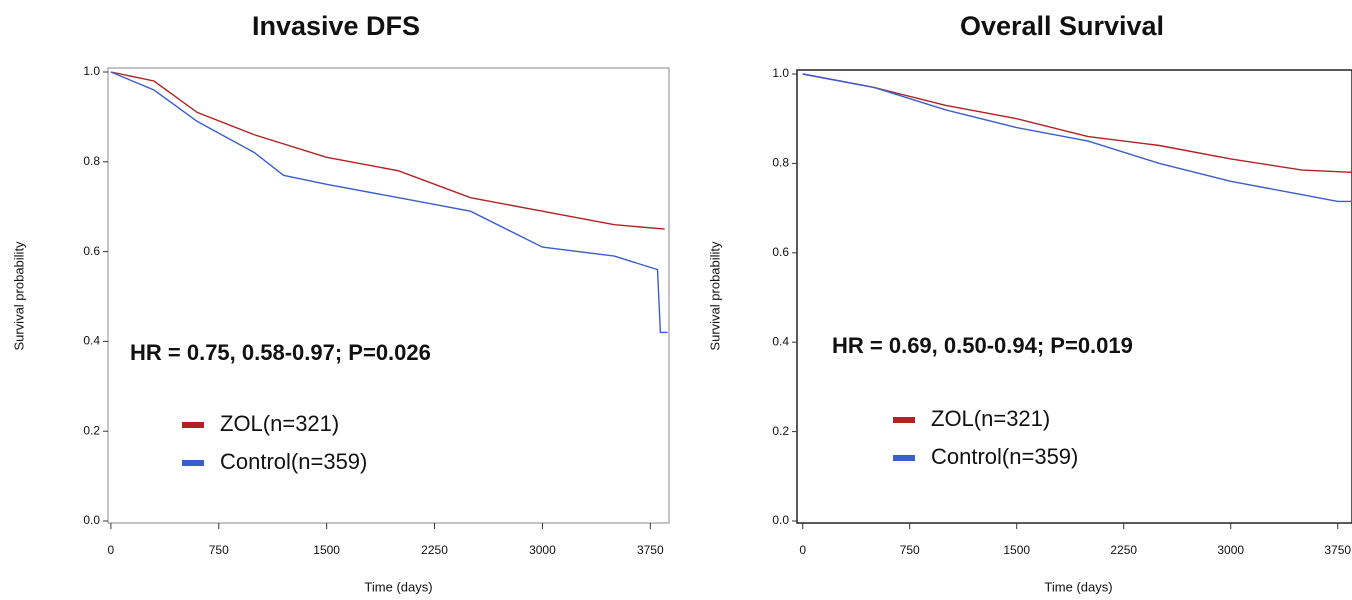 This screenshot has height=600, width=1352. I want to click on annotation: HR = 0.75, 0.58-0.97; P=0.026, so click(280, 352).